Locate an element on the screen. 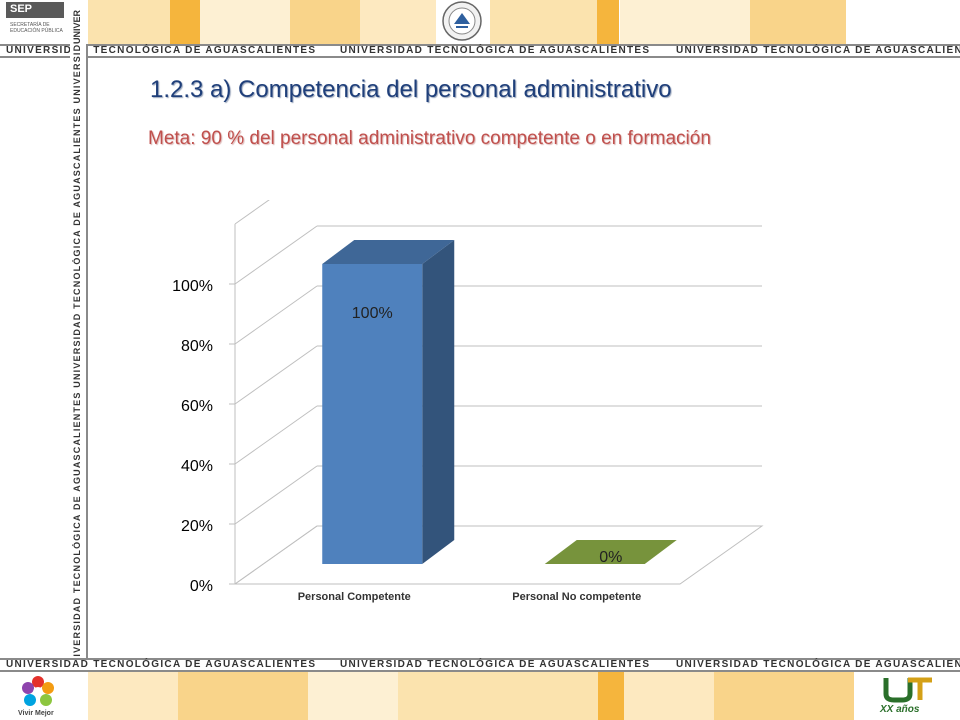 Image resolution: width=960 pixels, height=720 pixels. sep-logo-subtitle: SECRETARÍA DE EDUCACIÓN PÚBLICA is located at coordinates (36, 28).